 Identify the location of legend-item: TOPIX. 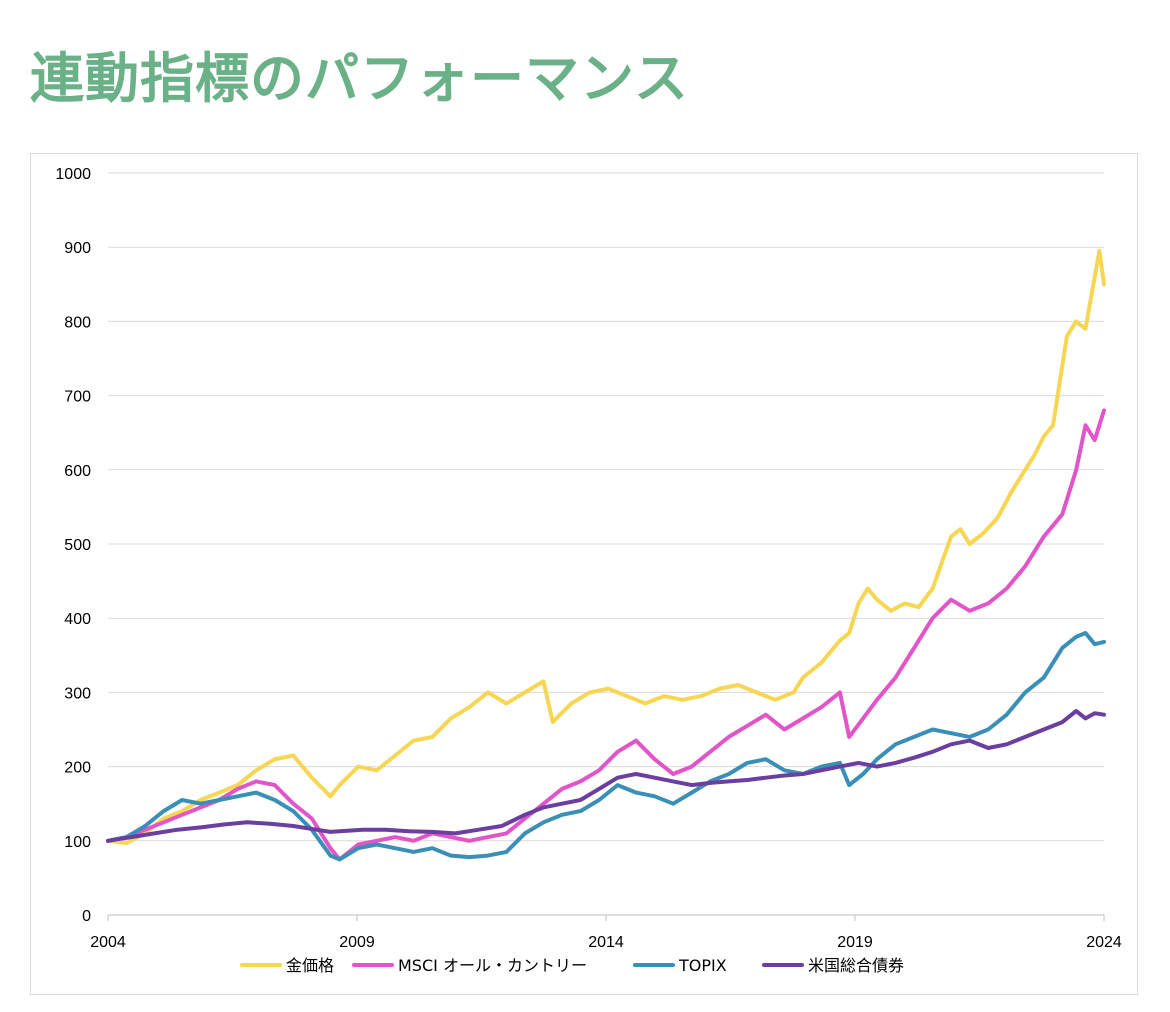
(680, 965).